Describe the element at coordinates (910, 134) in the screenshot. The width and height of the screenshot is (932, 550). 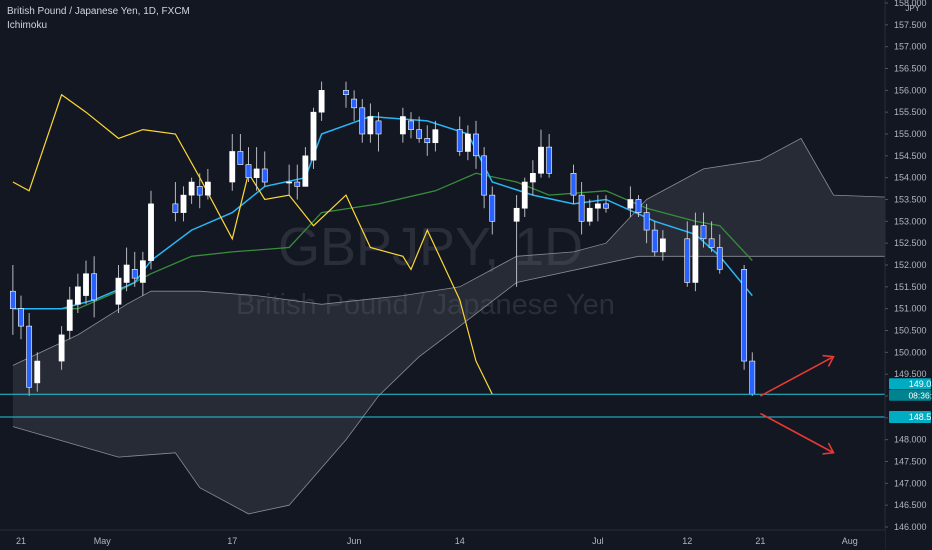
I see `price-tick-label: 155.000` at that location.